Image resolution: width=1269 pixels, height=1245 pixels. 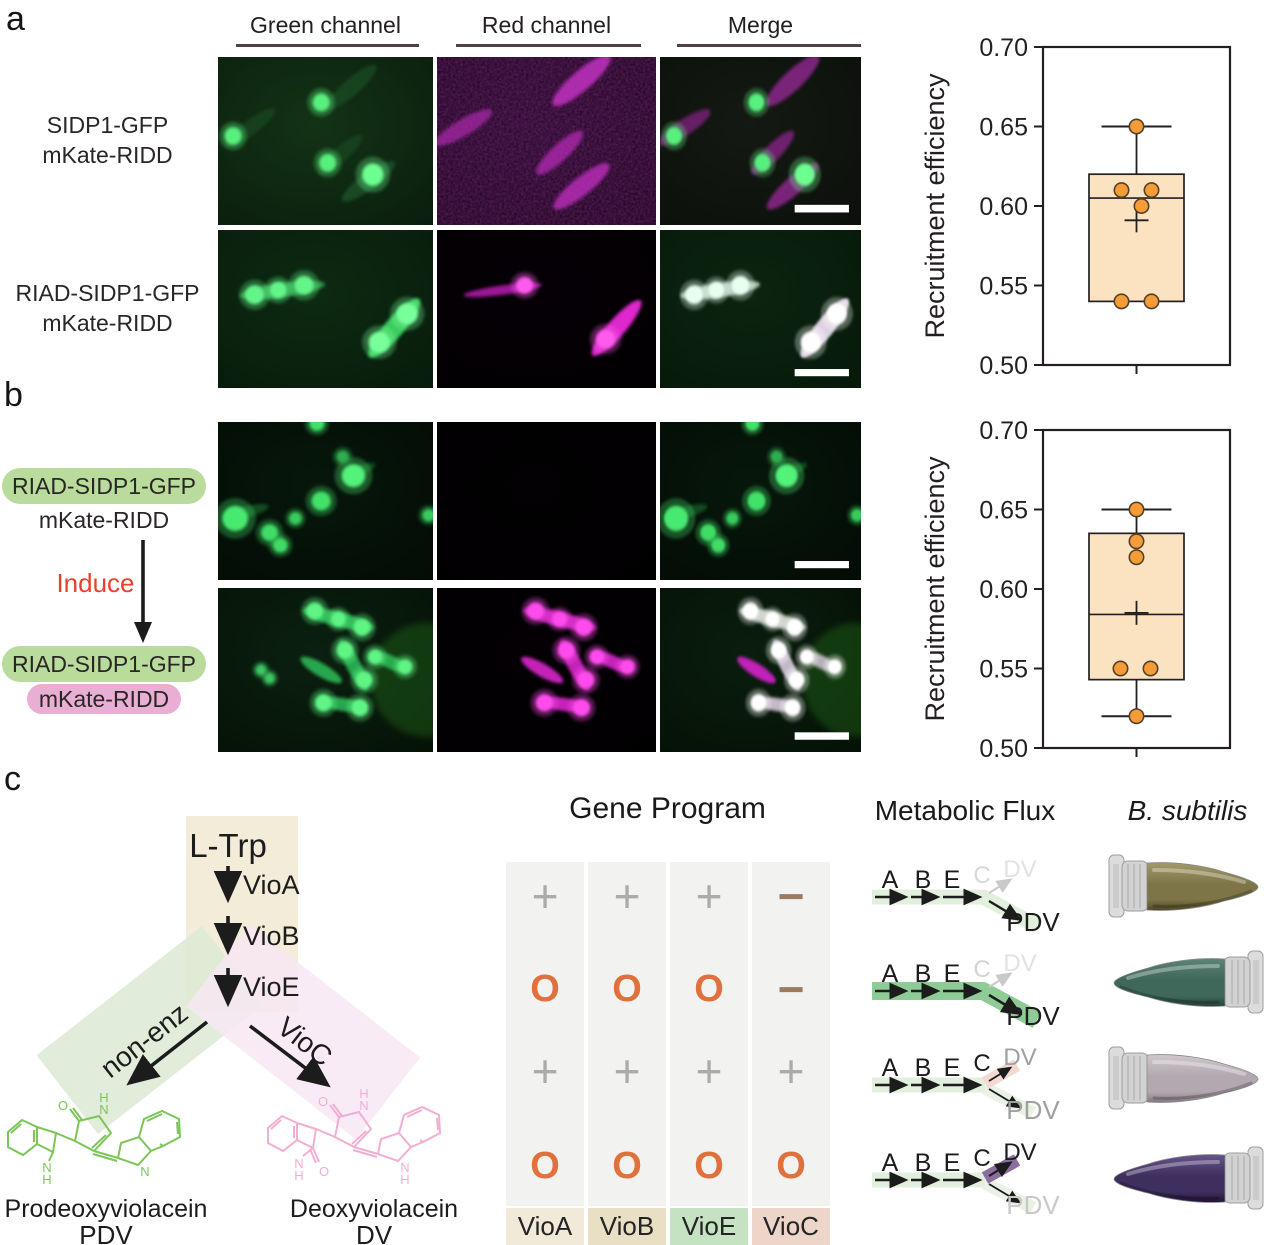 I want to click on y-tick-label: 0.60, so click(x=1003, y=207).